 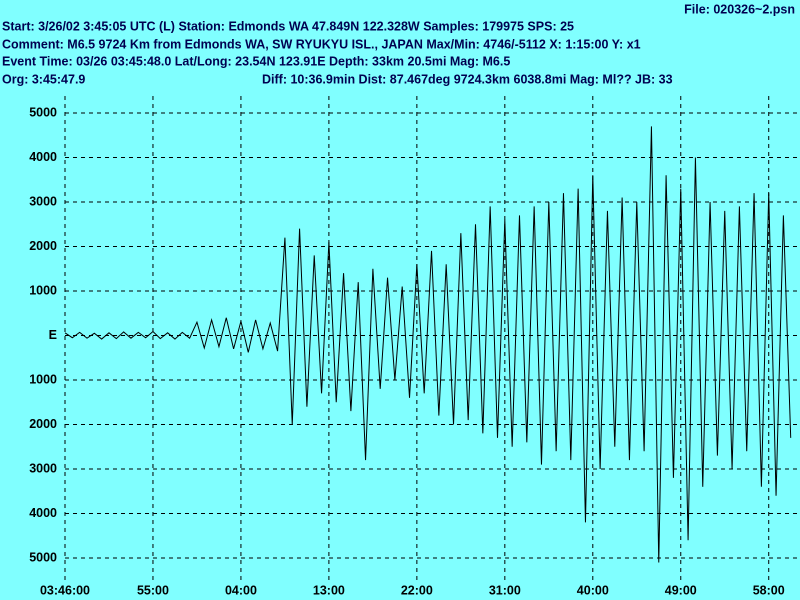 I want to click on org-line: Org: 3:45:47.9, so click(x=43, y=79).